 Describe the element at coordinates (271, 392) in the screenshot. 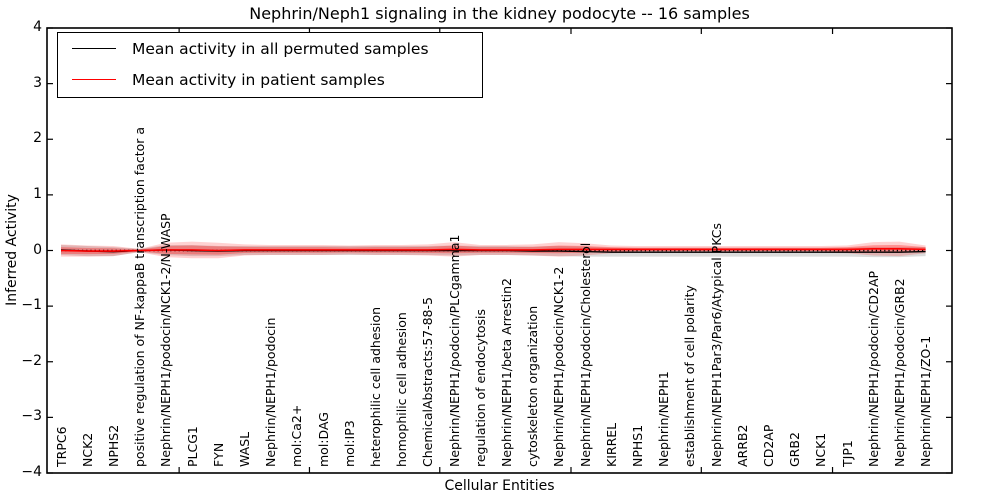

I see `x-tick-label: Nephrin/NEPH1/podocin` at that location.